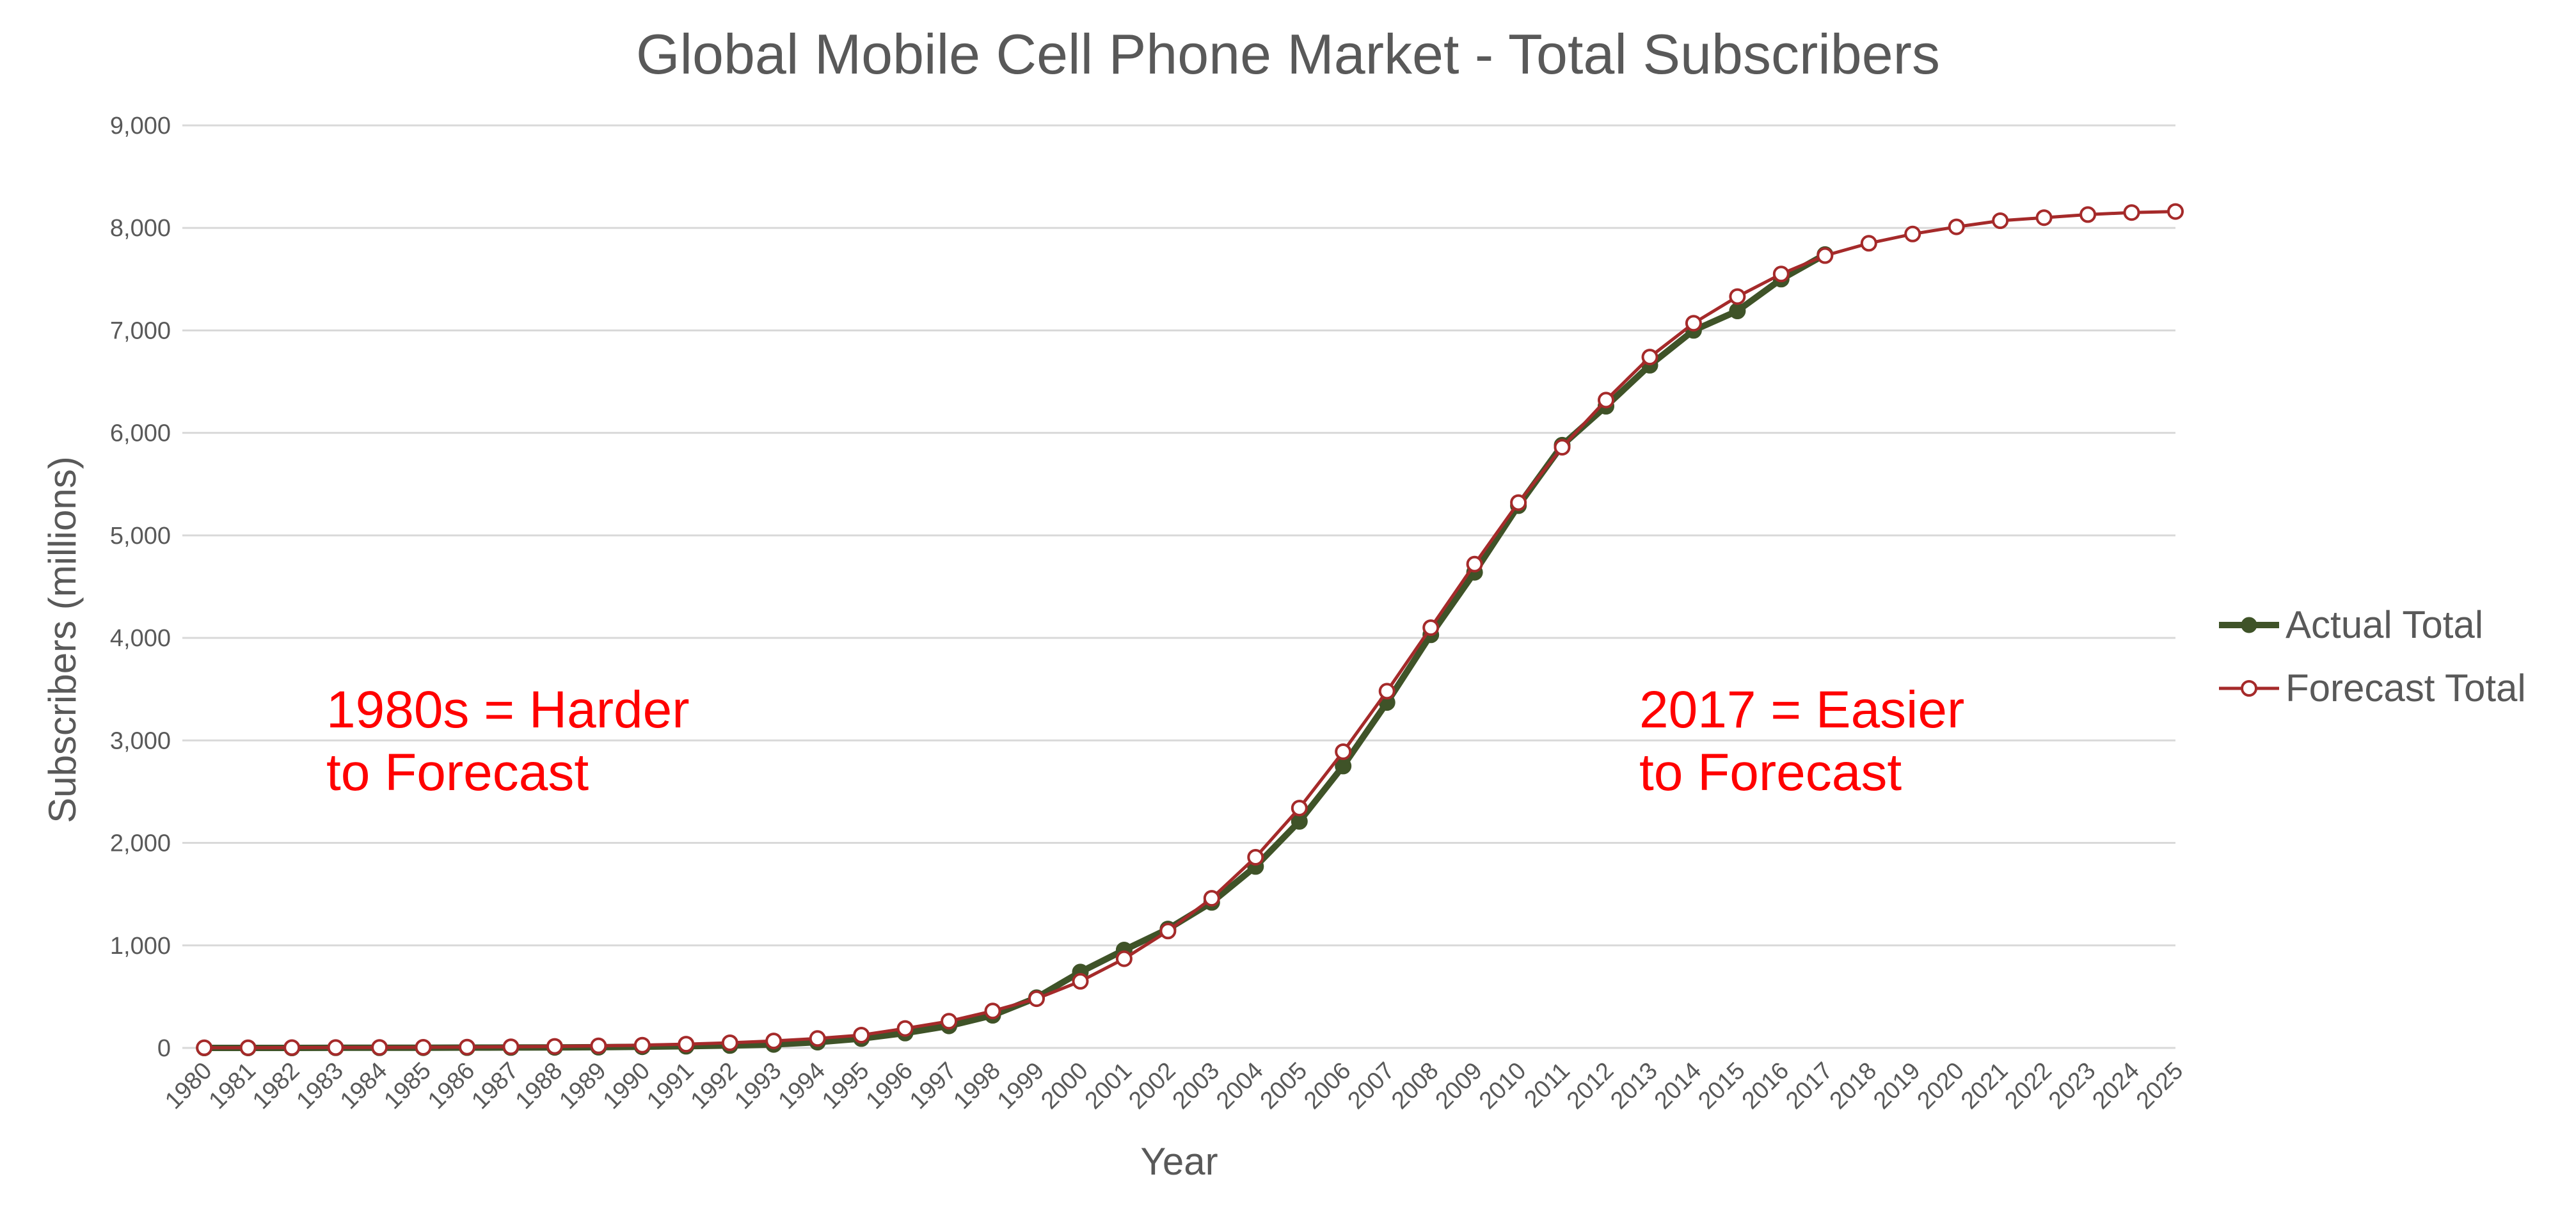 This screenshot has height=1220, width=2576. What do you see at coordinates (458, 772) in the screenshot?
I see `annotation-1980s-line-2: to Forecast` at bounding box center [458, 772].